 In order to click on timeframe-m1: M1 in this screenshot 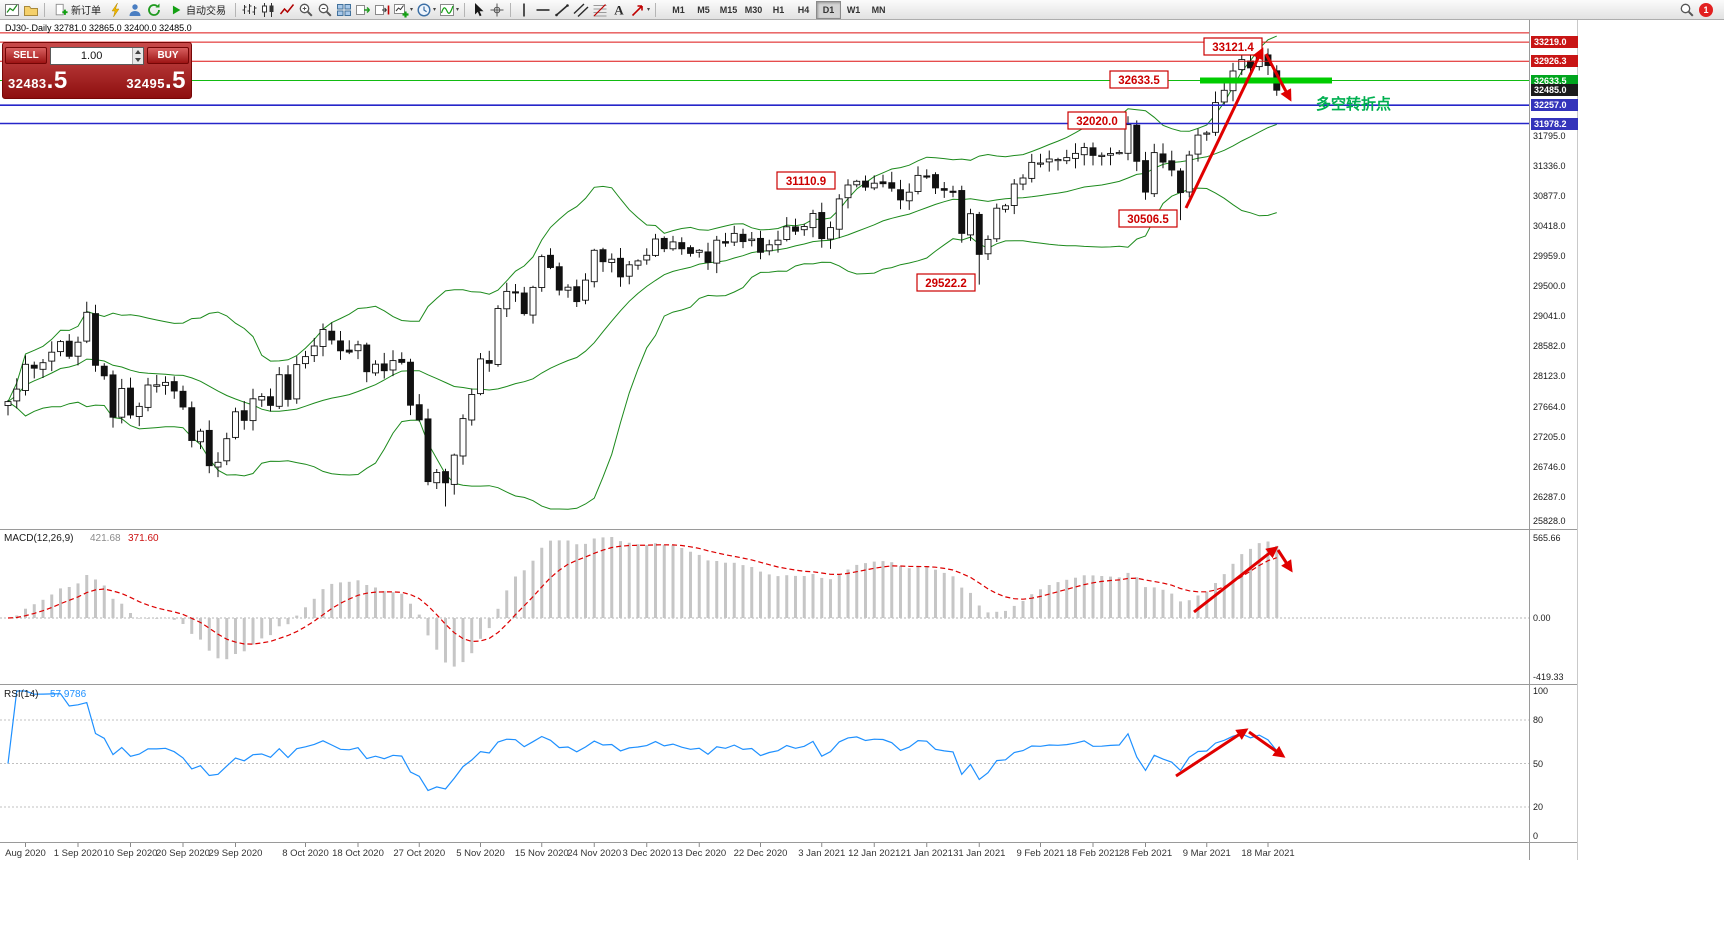, I will do `click(678, 9)`.